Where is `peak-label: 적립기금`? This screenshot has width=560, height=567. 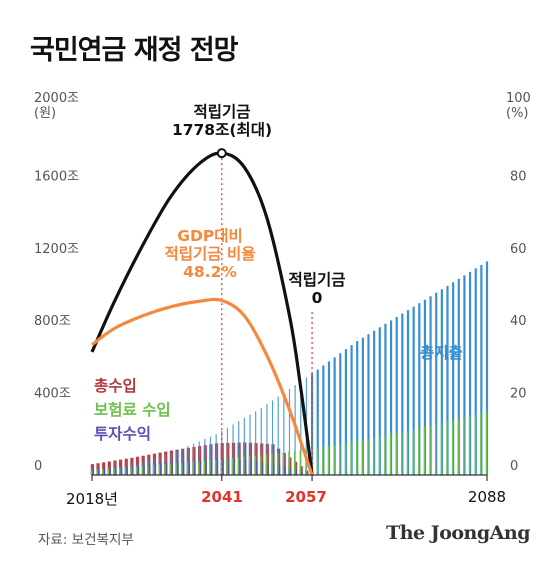 peak-label: 적립기금 is located at coordinates (222, 112).